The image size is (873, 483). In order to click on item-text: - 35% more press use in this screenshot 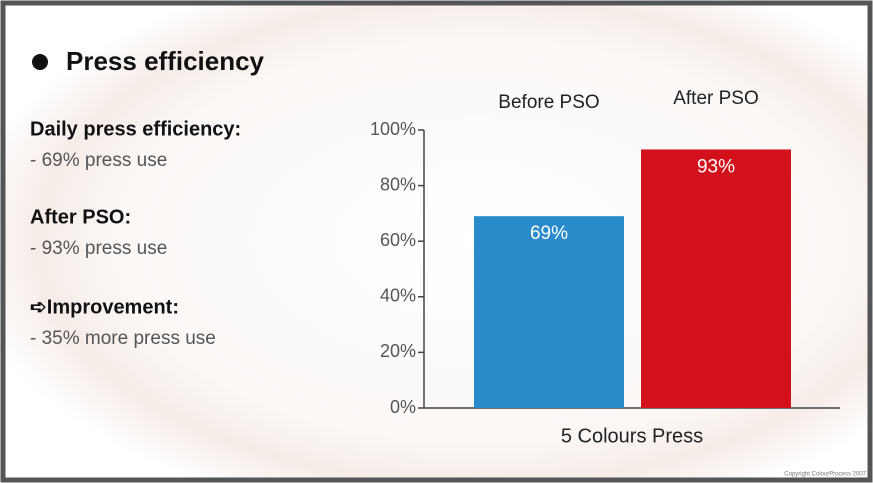, I will do `click(123, 338)`.